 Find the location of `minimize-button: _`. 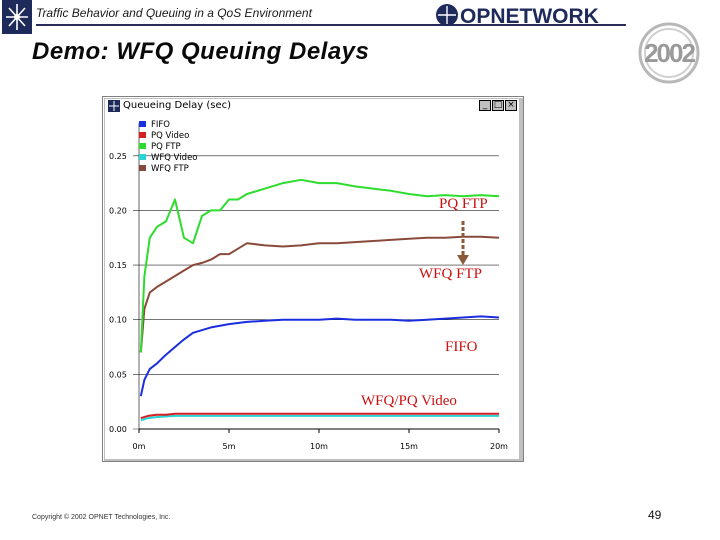

minimize-button: _ is located at coordinates (485, 105).